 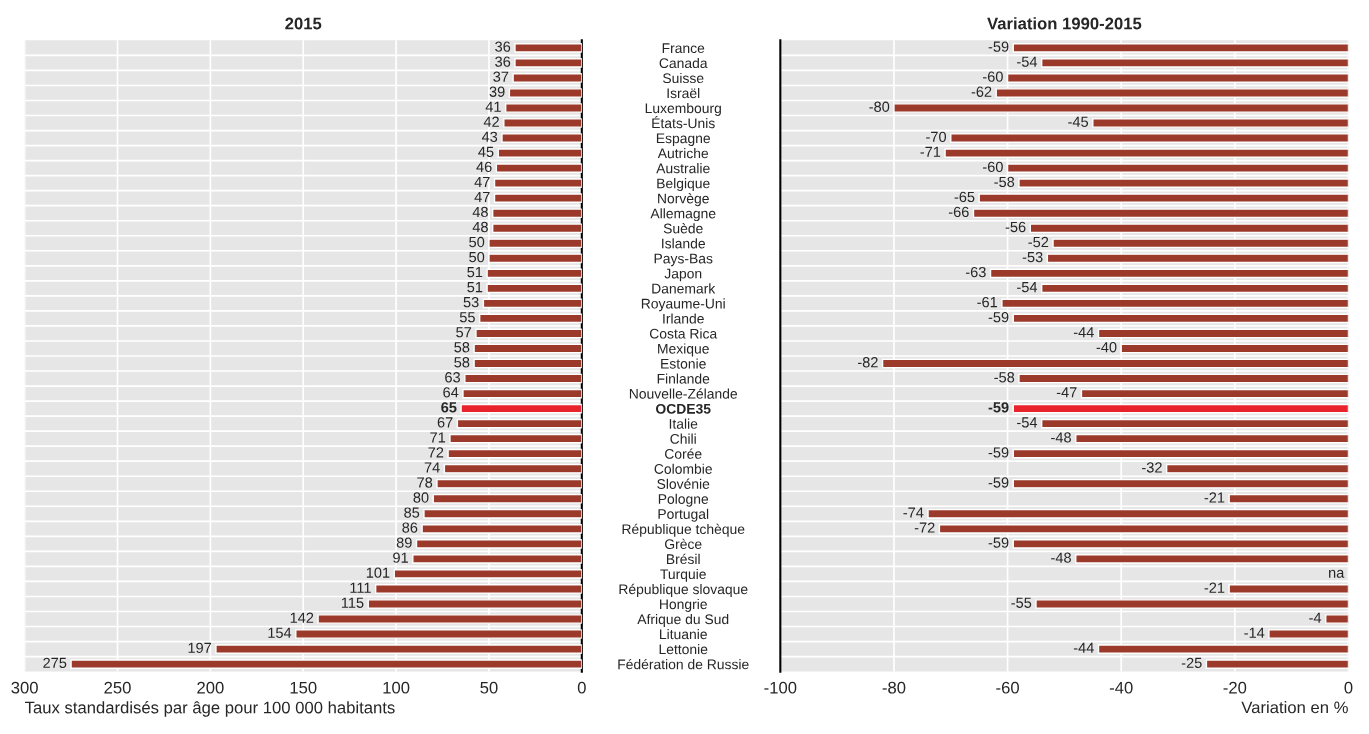 What do you see at coordinates (683, 515) in the screenshot?
I see `y-tick-label: Portugal` at bounding box center [683, 515].